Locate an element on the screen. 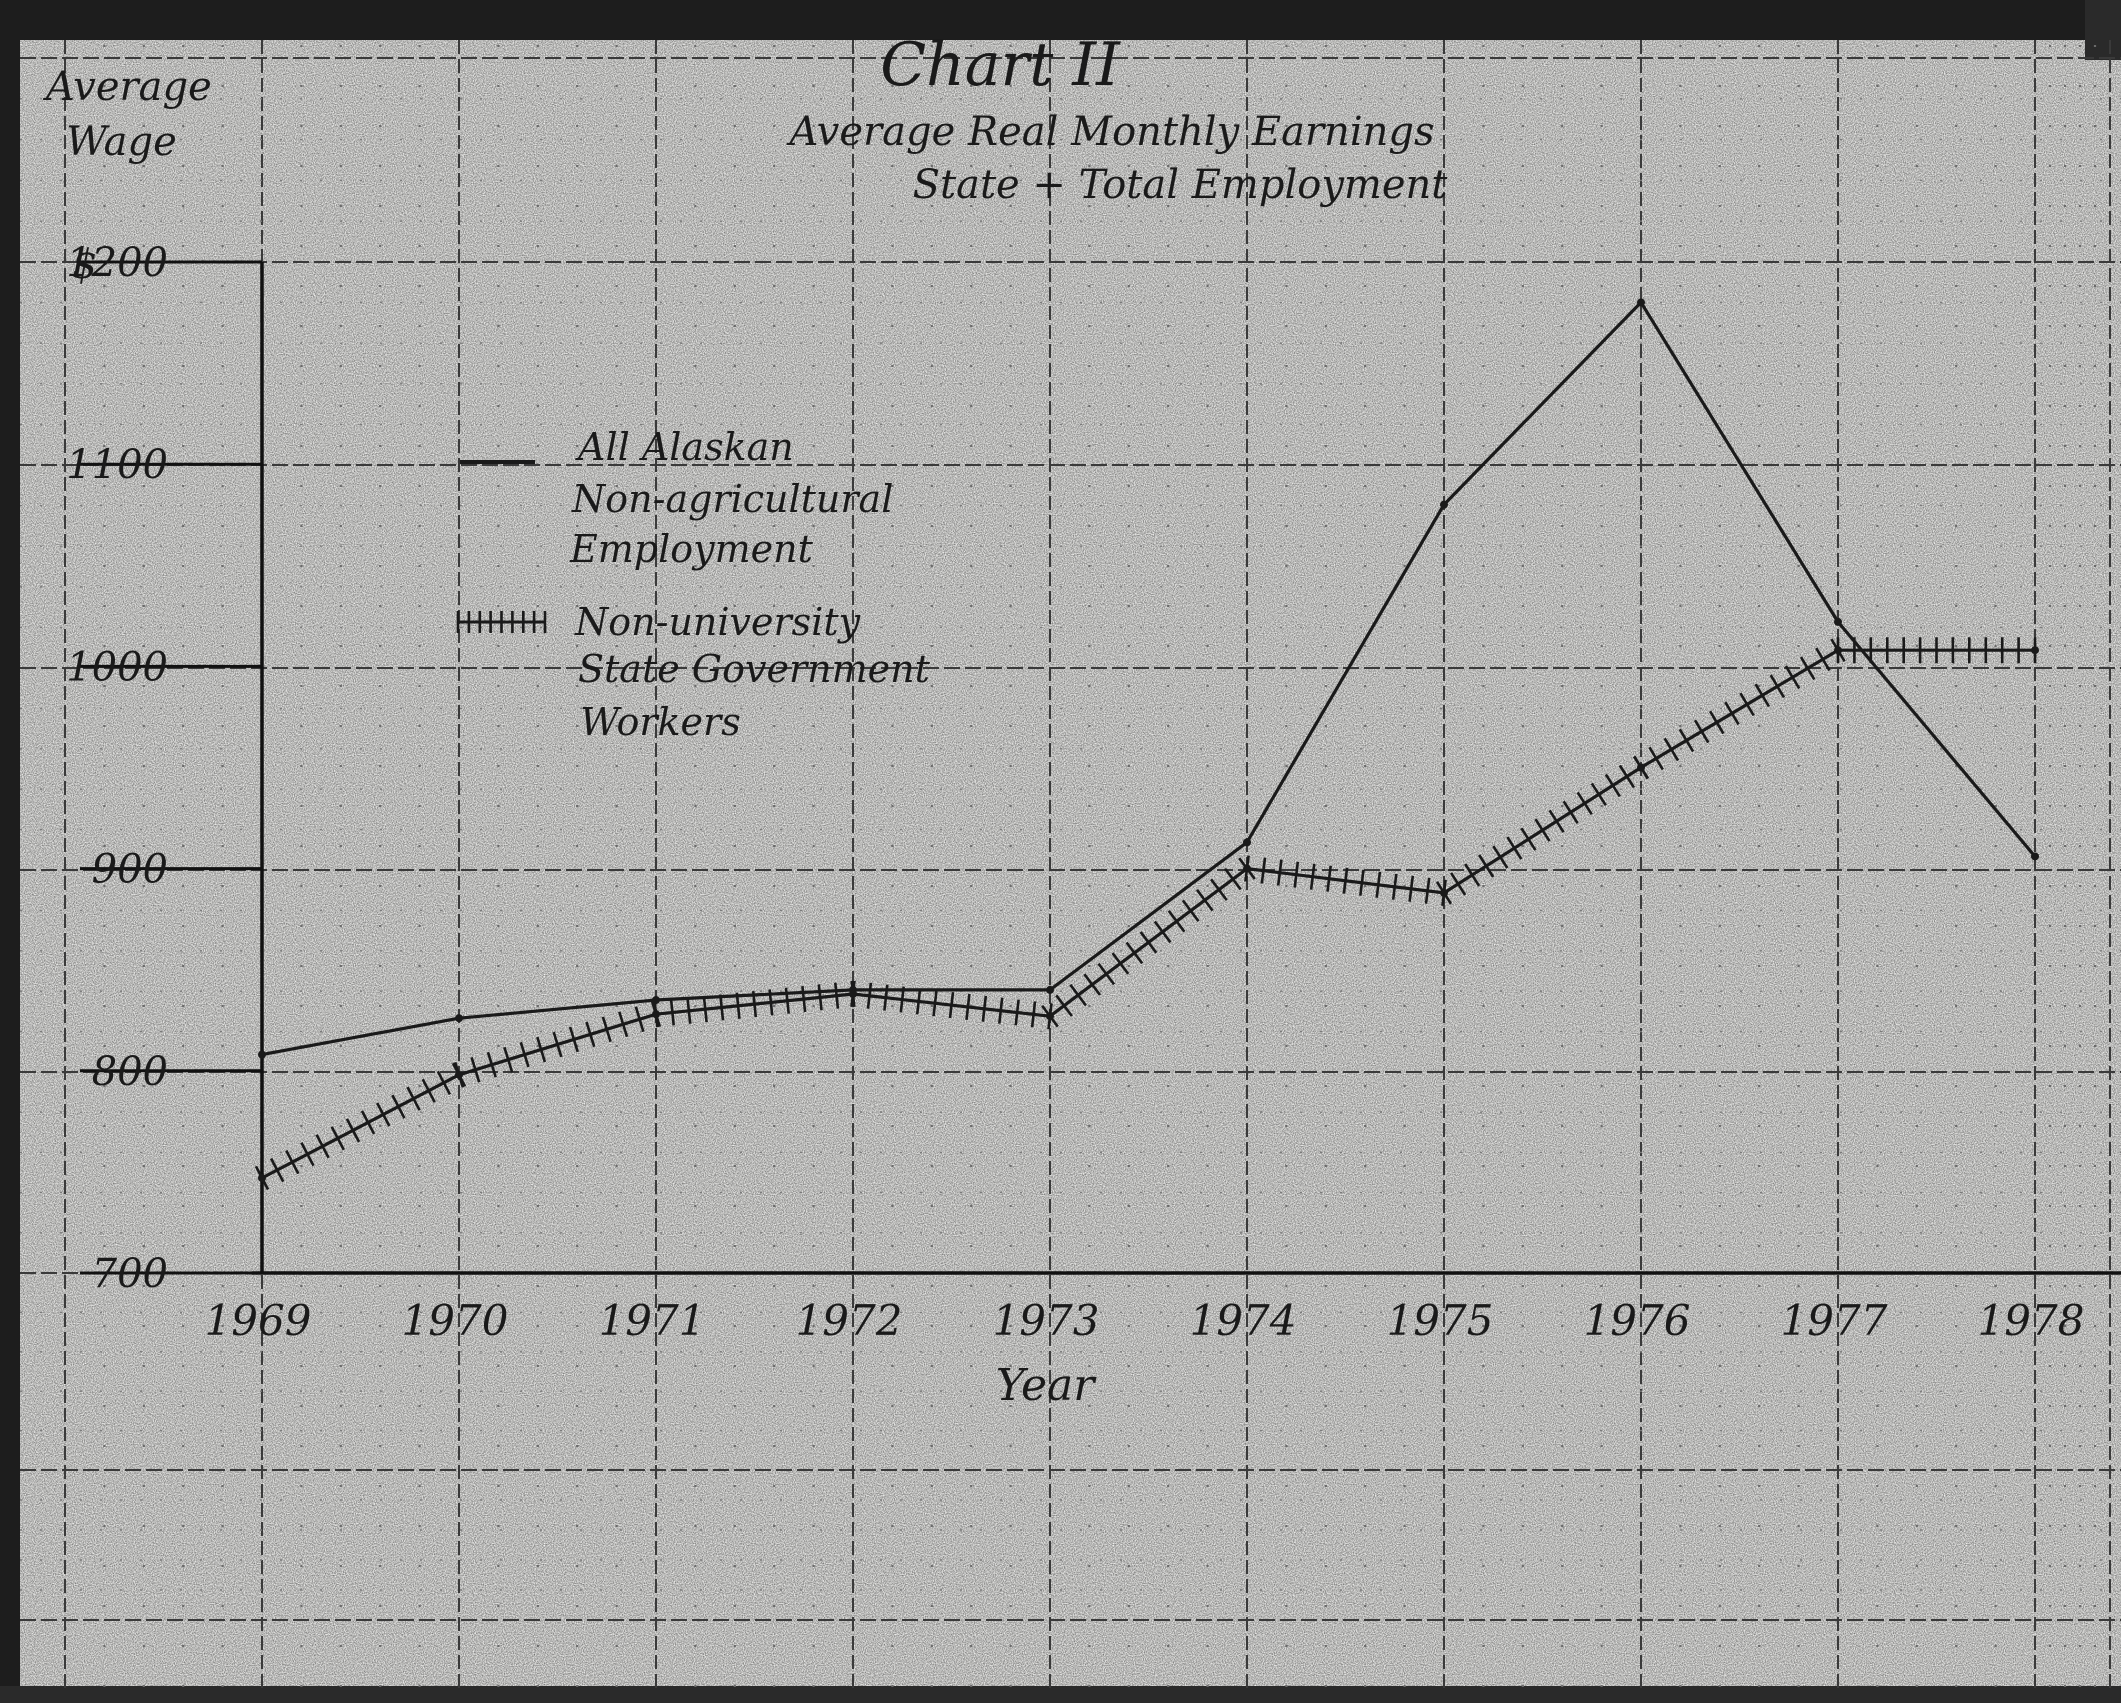  legend-label-state-workers-2: State Government is located at coordinates (754, 669).